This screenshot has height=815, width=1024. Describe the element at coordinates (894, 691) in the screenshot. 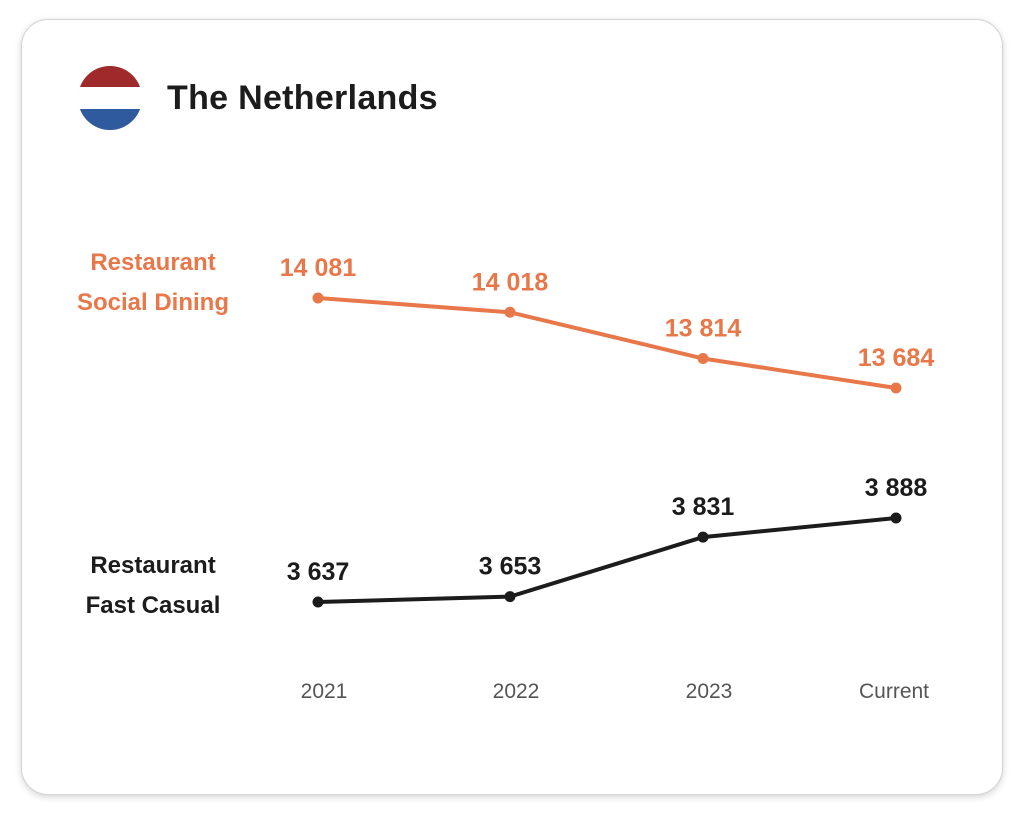

I see `x-tick-label: Current` at that location.